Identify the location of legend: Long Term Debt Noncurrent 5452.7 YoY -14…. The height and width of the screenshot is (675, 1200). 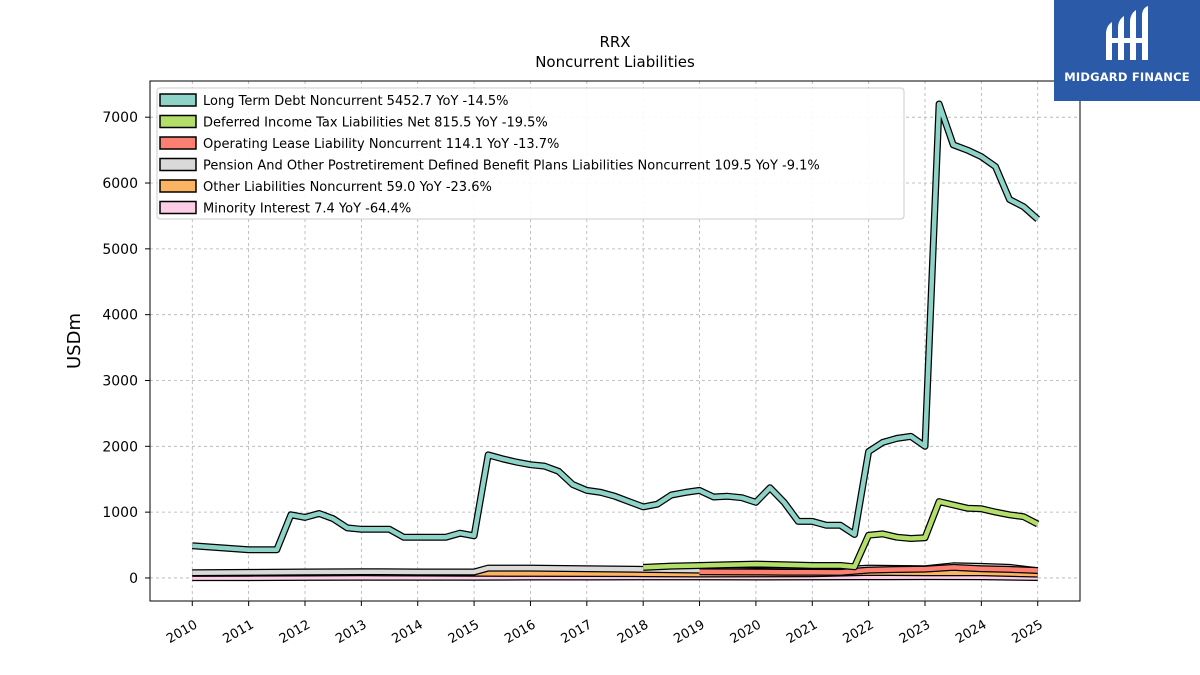
(530, 153).